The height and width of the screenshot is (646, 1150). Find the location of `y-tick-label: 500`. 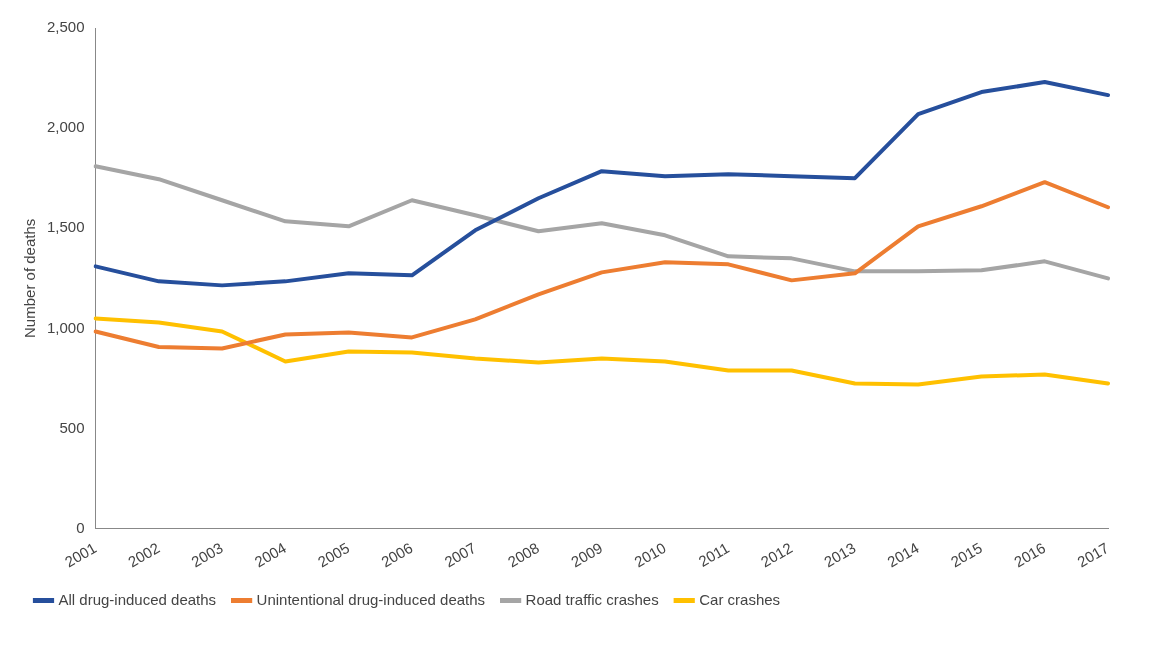

y-tick-label: 500 is located at coordinates (72, 427).